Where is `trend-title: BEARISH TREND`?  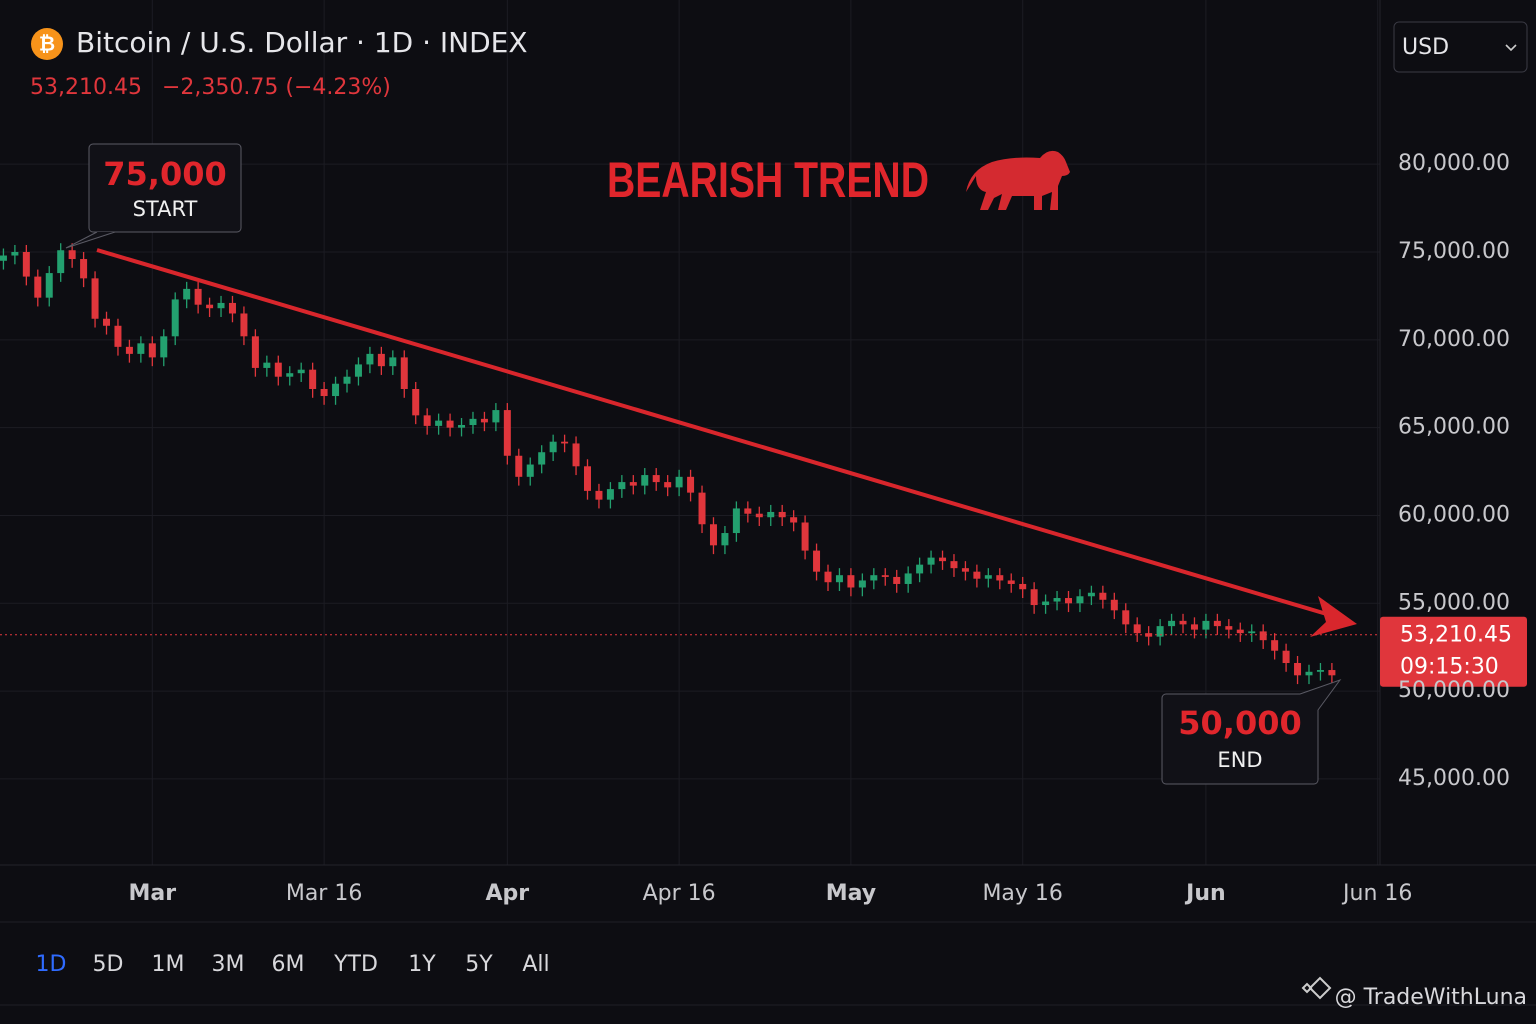 trend-title: BEARISH TREND is located at coordinates (768, 180).